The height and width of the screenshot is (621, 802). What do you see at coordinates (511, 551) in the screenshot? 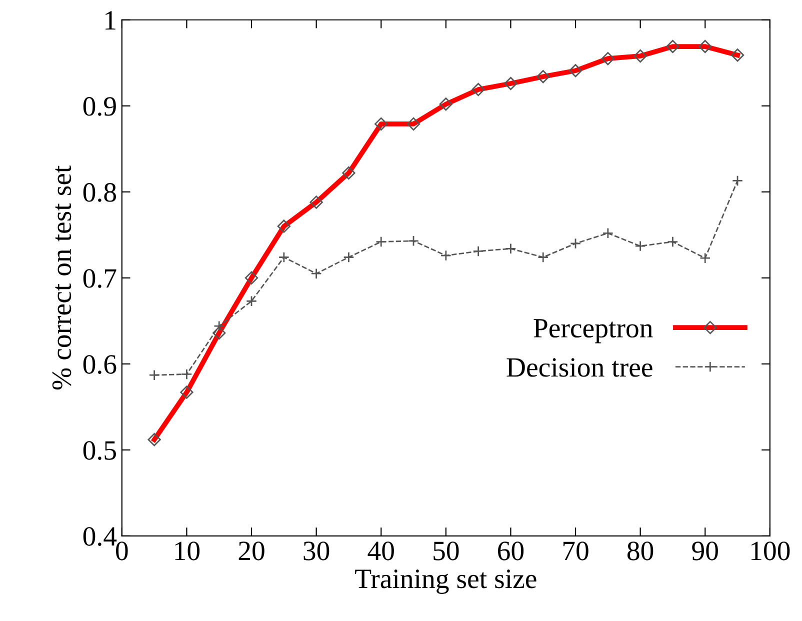
I see `x-tick-label: 60` at bounding box center [511, 551].